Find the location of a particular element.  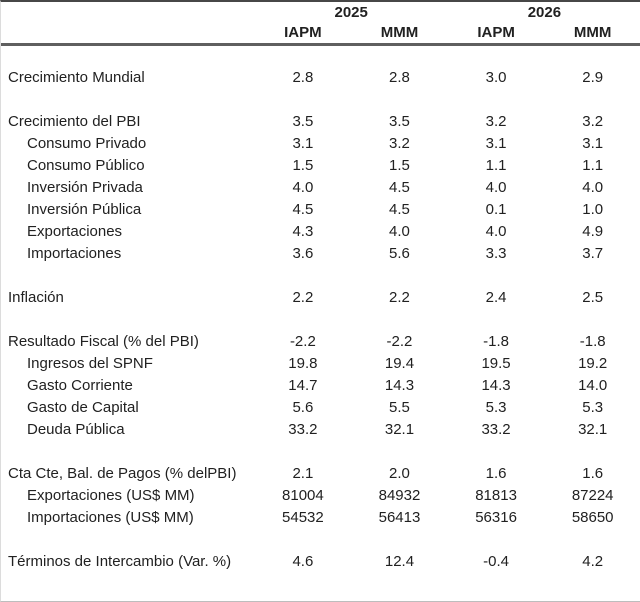

cell-value: 2.0 is located at coordinates (399, 473).